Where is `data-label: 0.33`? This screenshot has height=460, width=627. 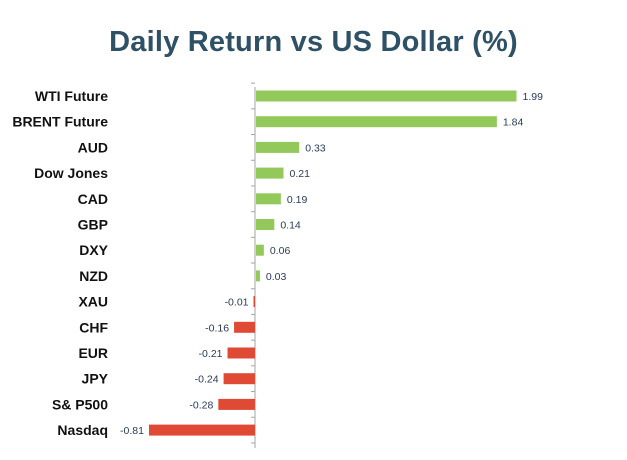 data-label: 0.33 is located at coordinates (315, 148).